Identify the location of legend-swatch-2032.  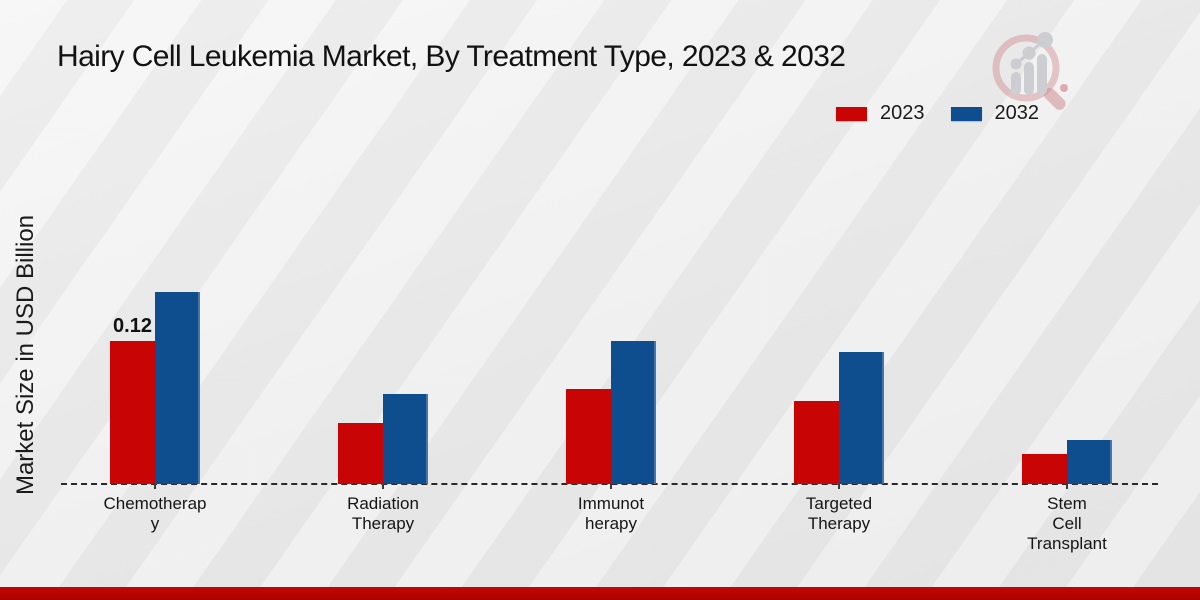
(966, 113).